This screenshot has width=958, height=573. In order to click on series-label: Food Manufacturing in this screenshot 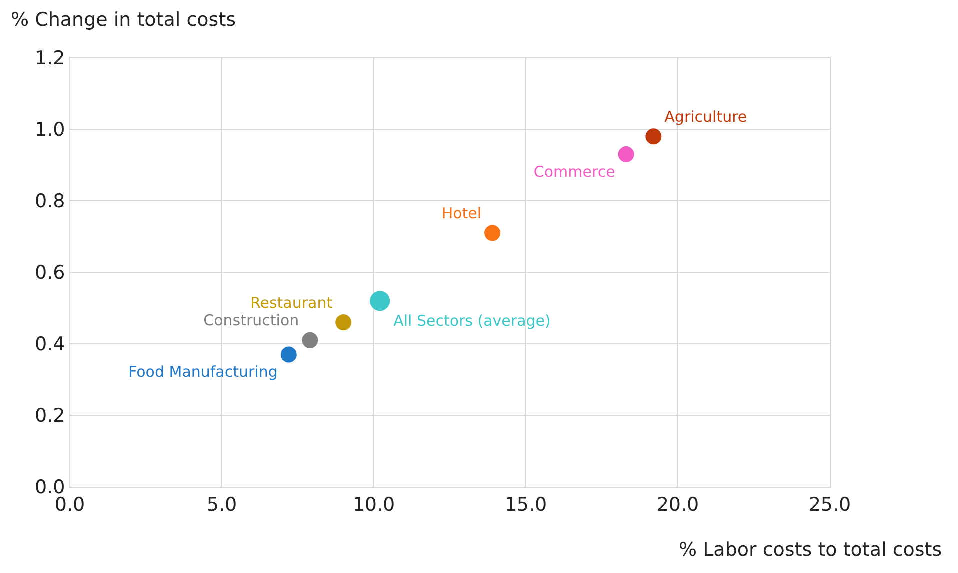, I will do `click(203, 371)`.